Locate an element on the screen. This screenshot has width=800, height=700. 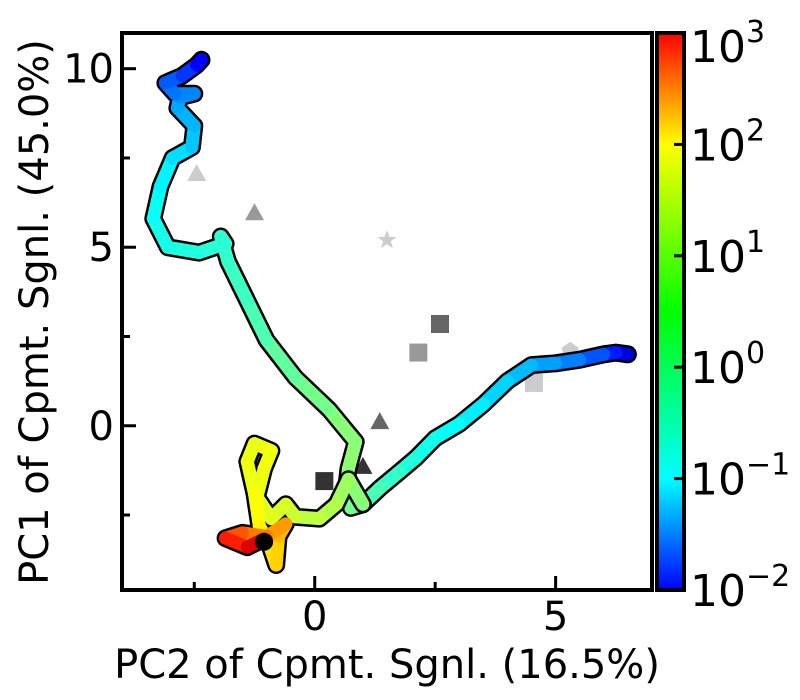
y-axis-label: PC1 of Cpmt. Sgnl. (45.0%) is located at coordinates (35, 312).